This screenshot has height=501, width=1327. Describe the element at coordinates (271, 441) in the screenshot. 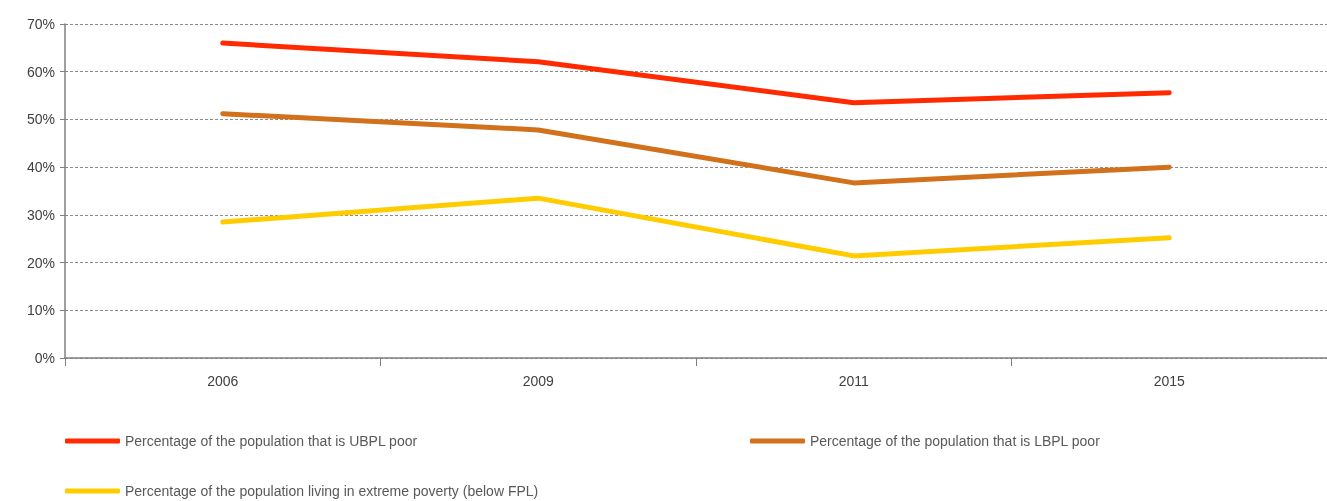

I see `legend-label: Percentage of the population that is UBPL poor` at that location.